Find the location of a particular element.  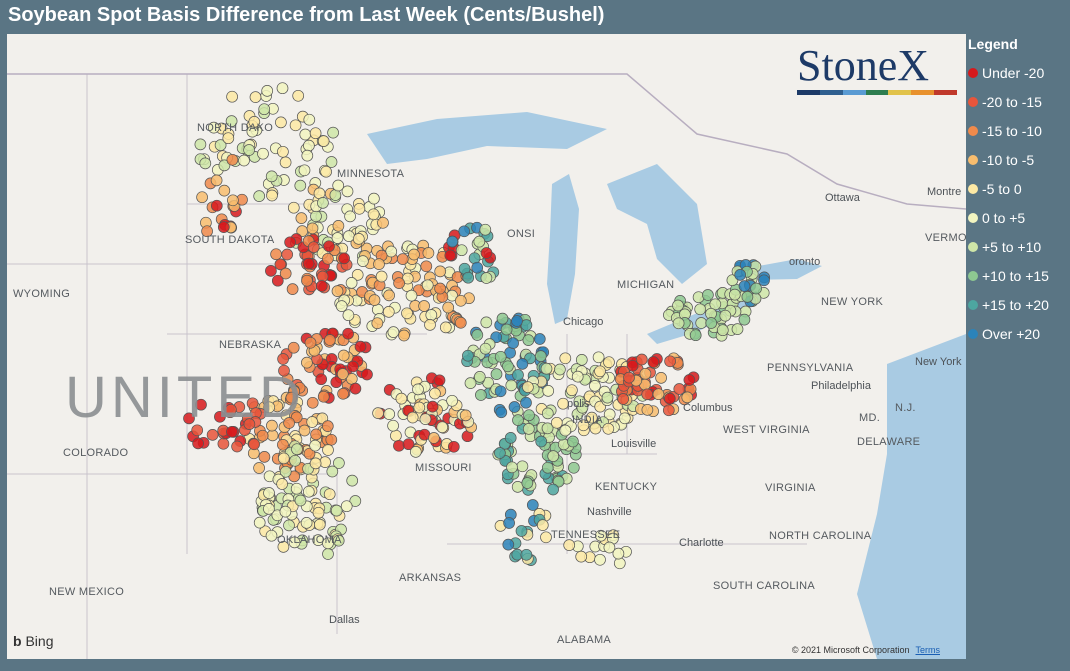

legend-item: Under -20 is located at coordinates (1018, 72).